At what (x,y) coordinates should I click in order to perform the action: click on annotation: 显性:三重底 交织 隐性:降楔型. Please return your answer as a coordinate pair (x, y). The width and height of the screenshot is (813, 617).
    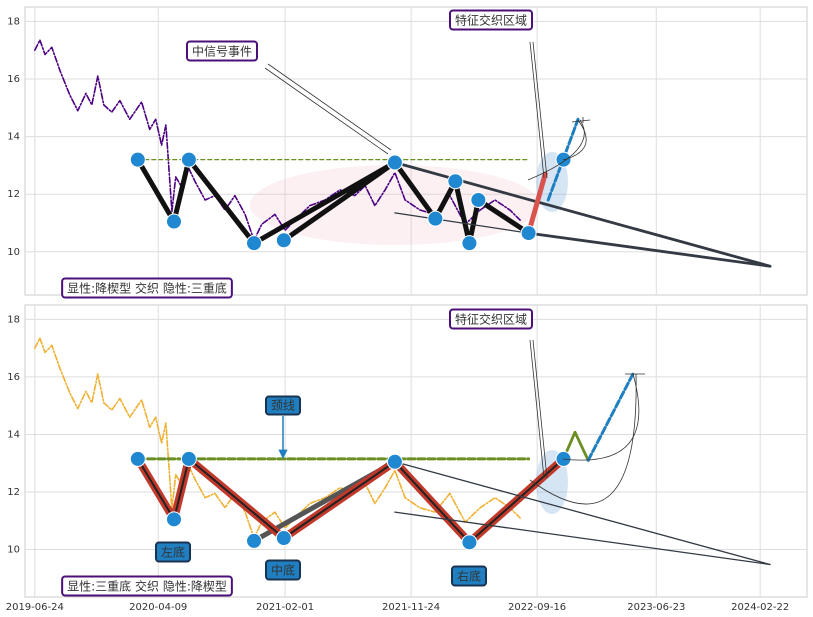
    Looking at the image, I should click on (147, 586).